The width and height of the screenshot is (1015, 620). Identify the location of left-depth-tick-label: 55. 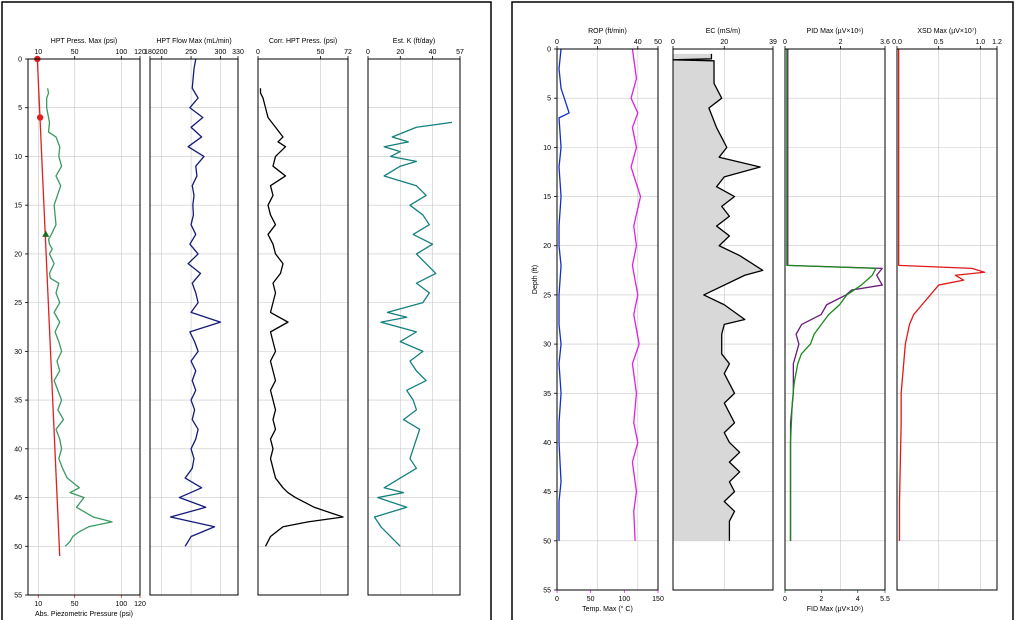
(18, 596).